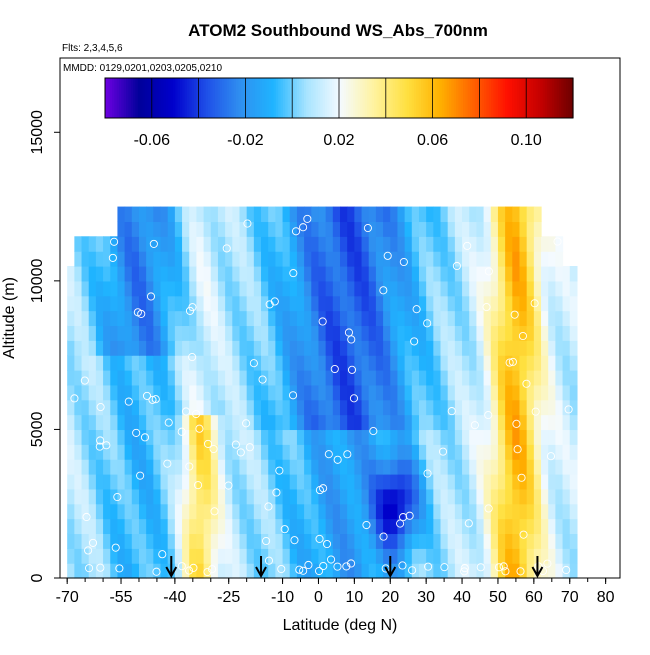  Describe the element at coordinates (92, 48) in the screenshot. I see `flights-label: Flts: 2,3,4,5,6` at that location.